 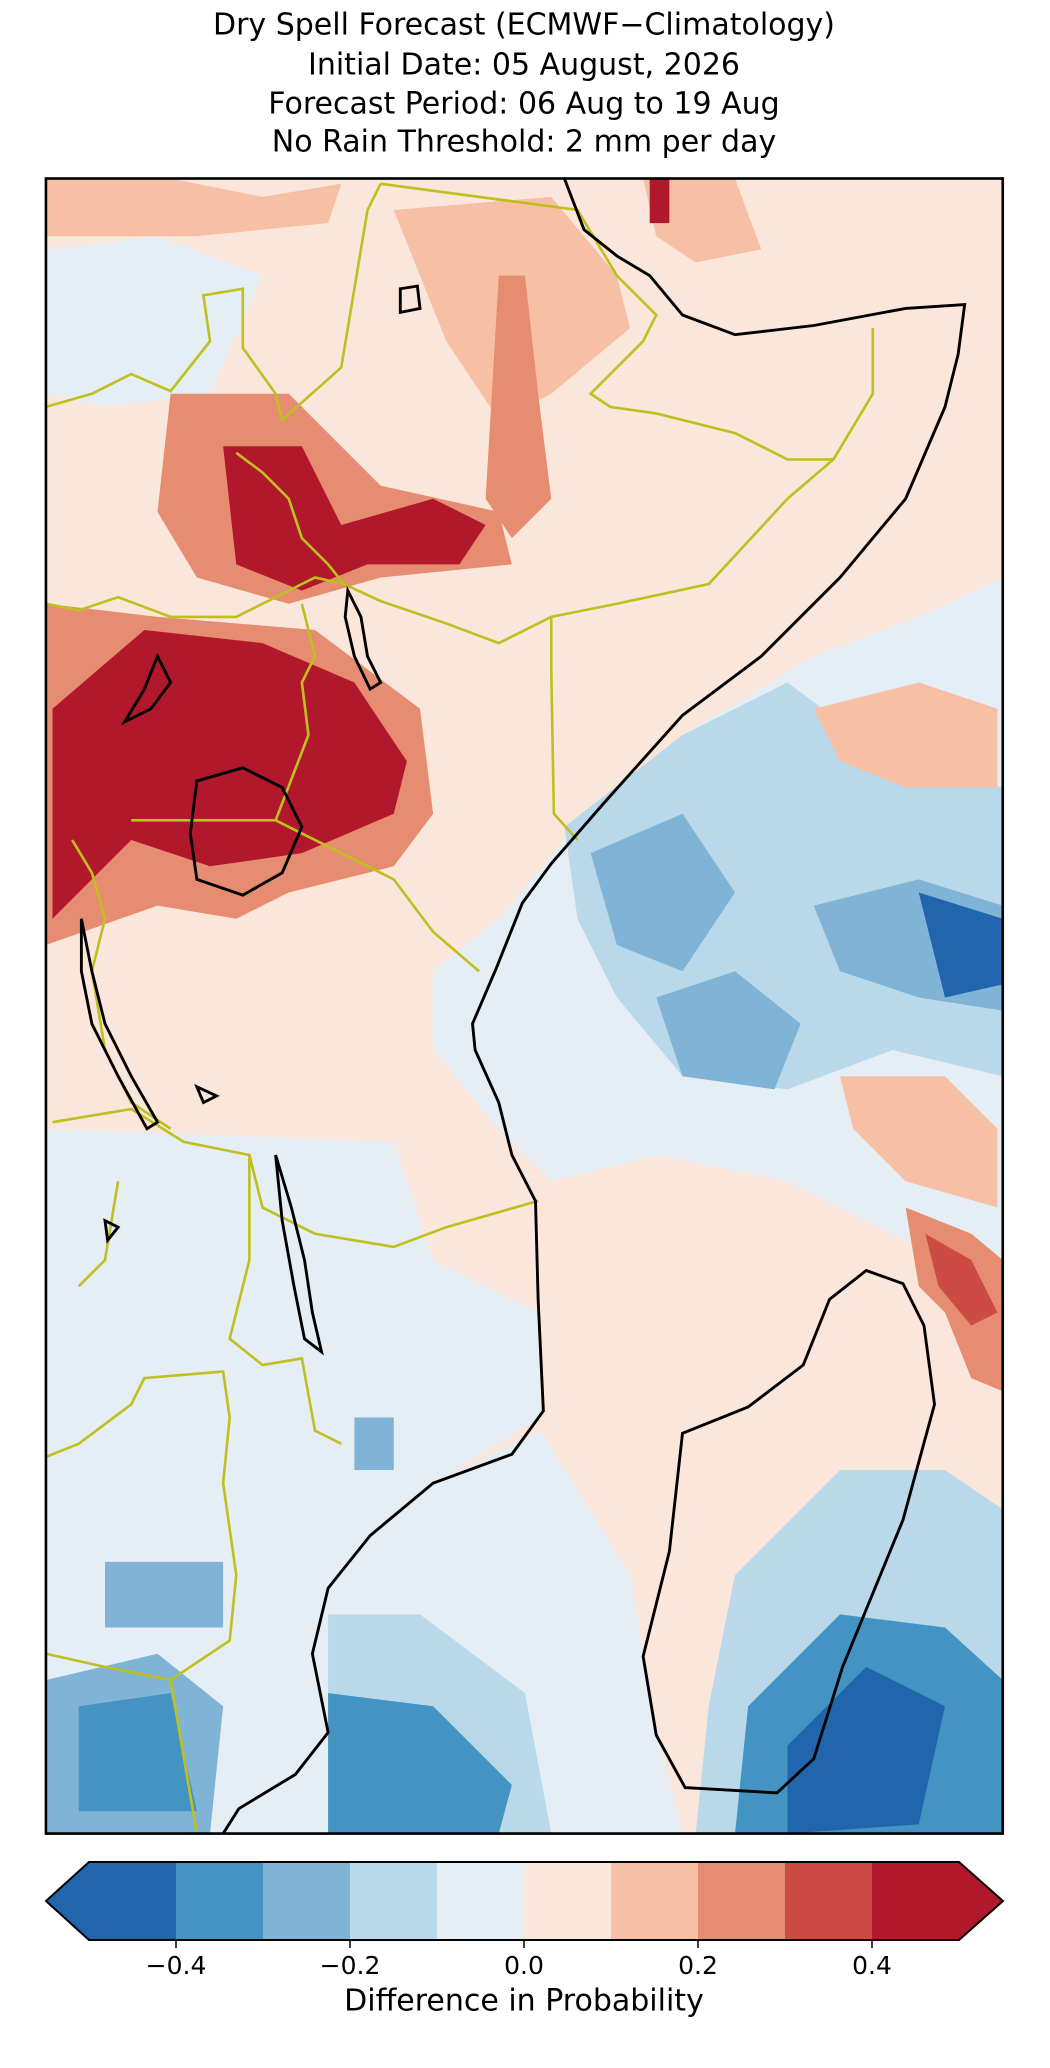 What do you see at coordinates (523, 104) in the screenshot?
I see `title-line: Forecast Period: 06 Aug to 19 Aug` at bounding box center [523, 104].